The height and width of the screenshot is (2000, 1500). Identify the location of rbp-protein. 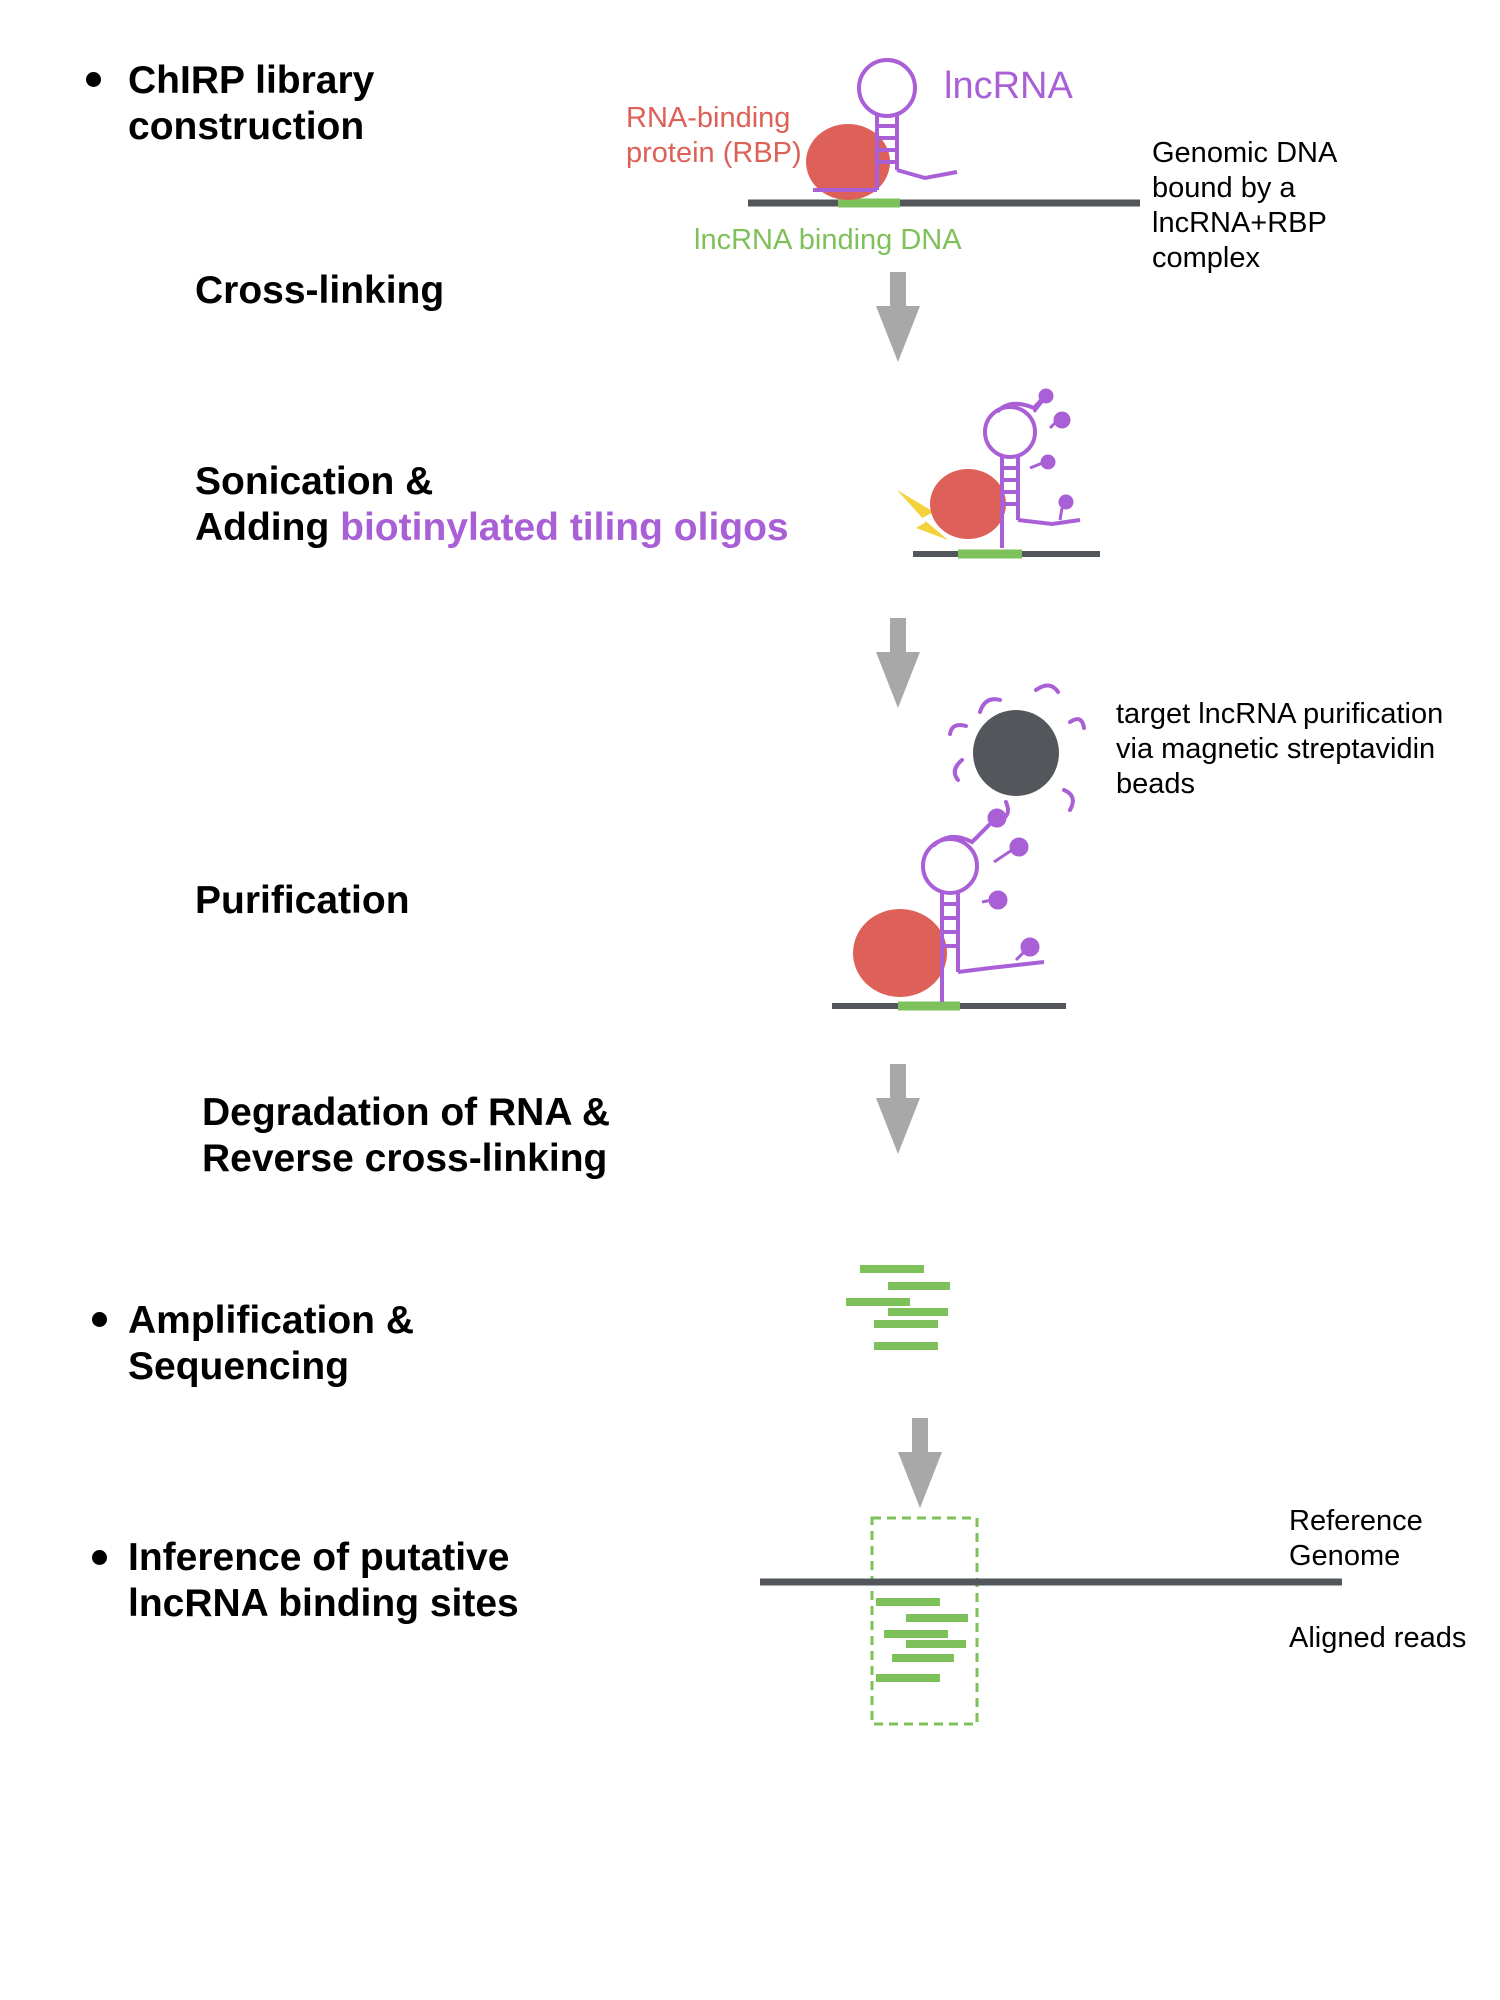
(848, 162).